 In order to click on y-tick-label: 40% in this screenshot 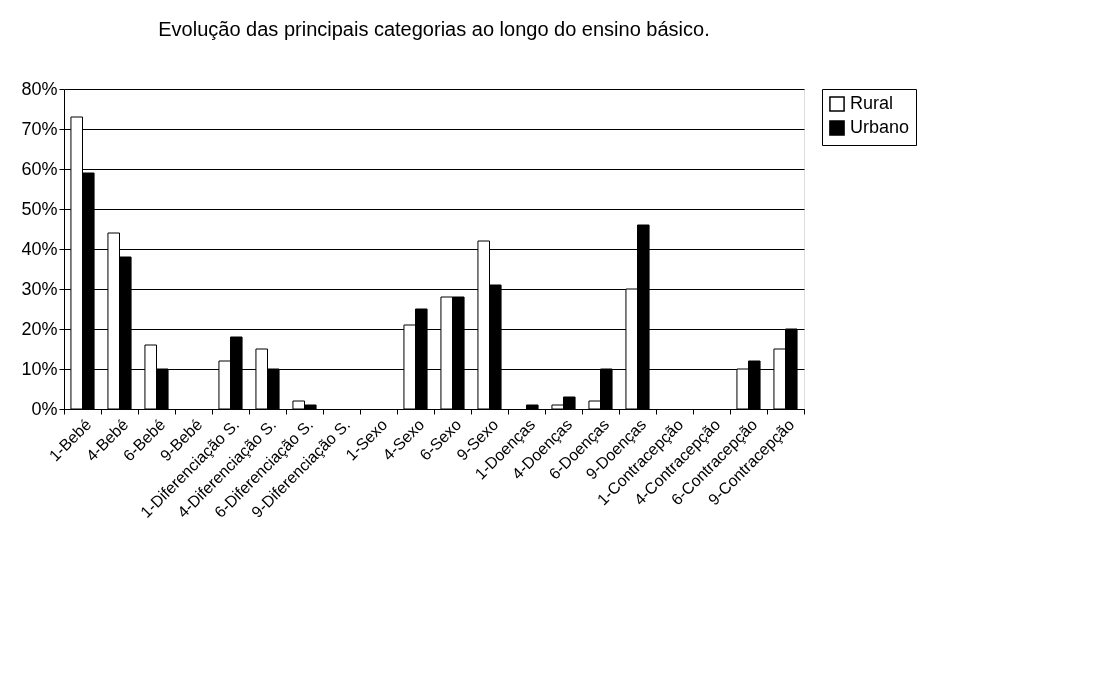, I will do `click(39, 248)`.